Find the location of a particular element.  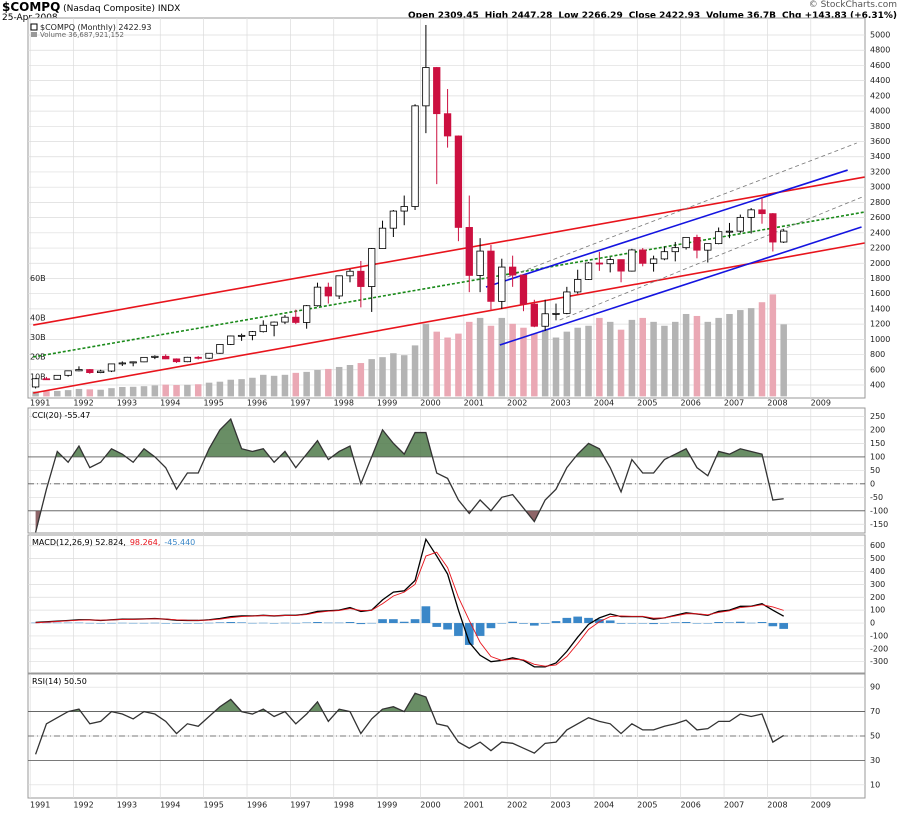

y-tick-label: 3600 is located at coordinates (880, 141).